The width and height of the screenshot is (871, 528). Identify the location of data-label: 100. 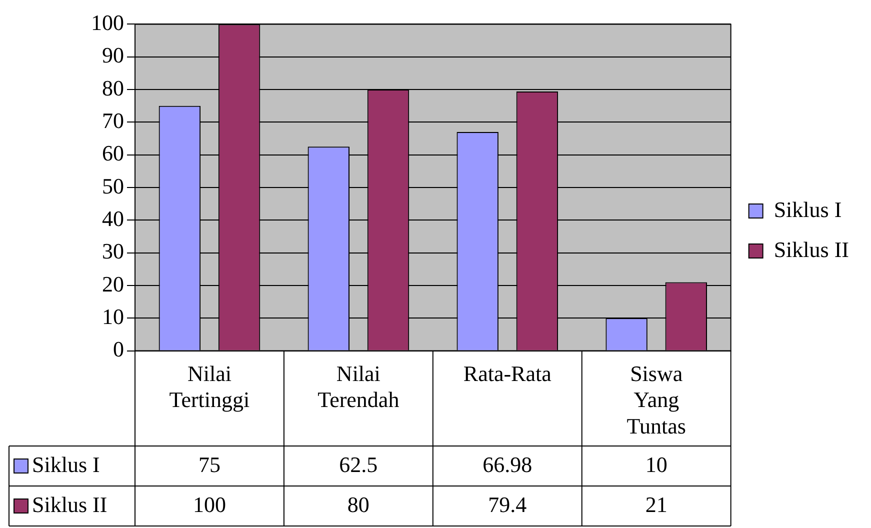
(209, 504).